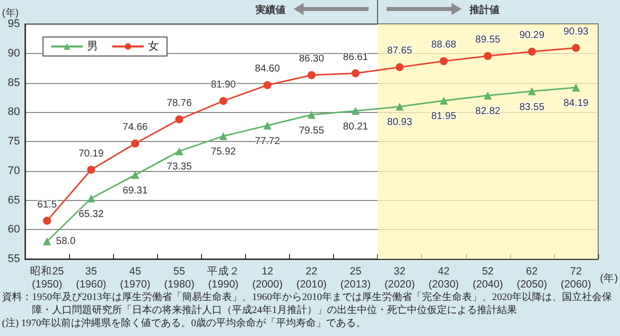 This screenshot has height=336, width=620. I want to click on y-tick-label: 75, so click(14, 142).